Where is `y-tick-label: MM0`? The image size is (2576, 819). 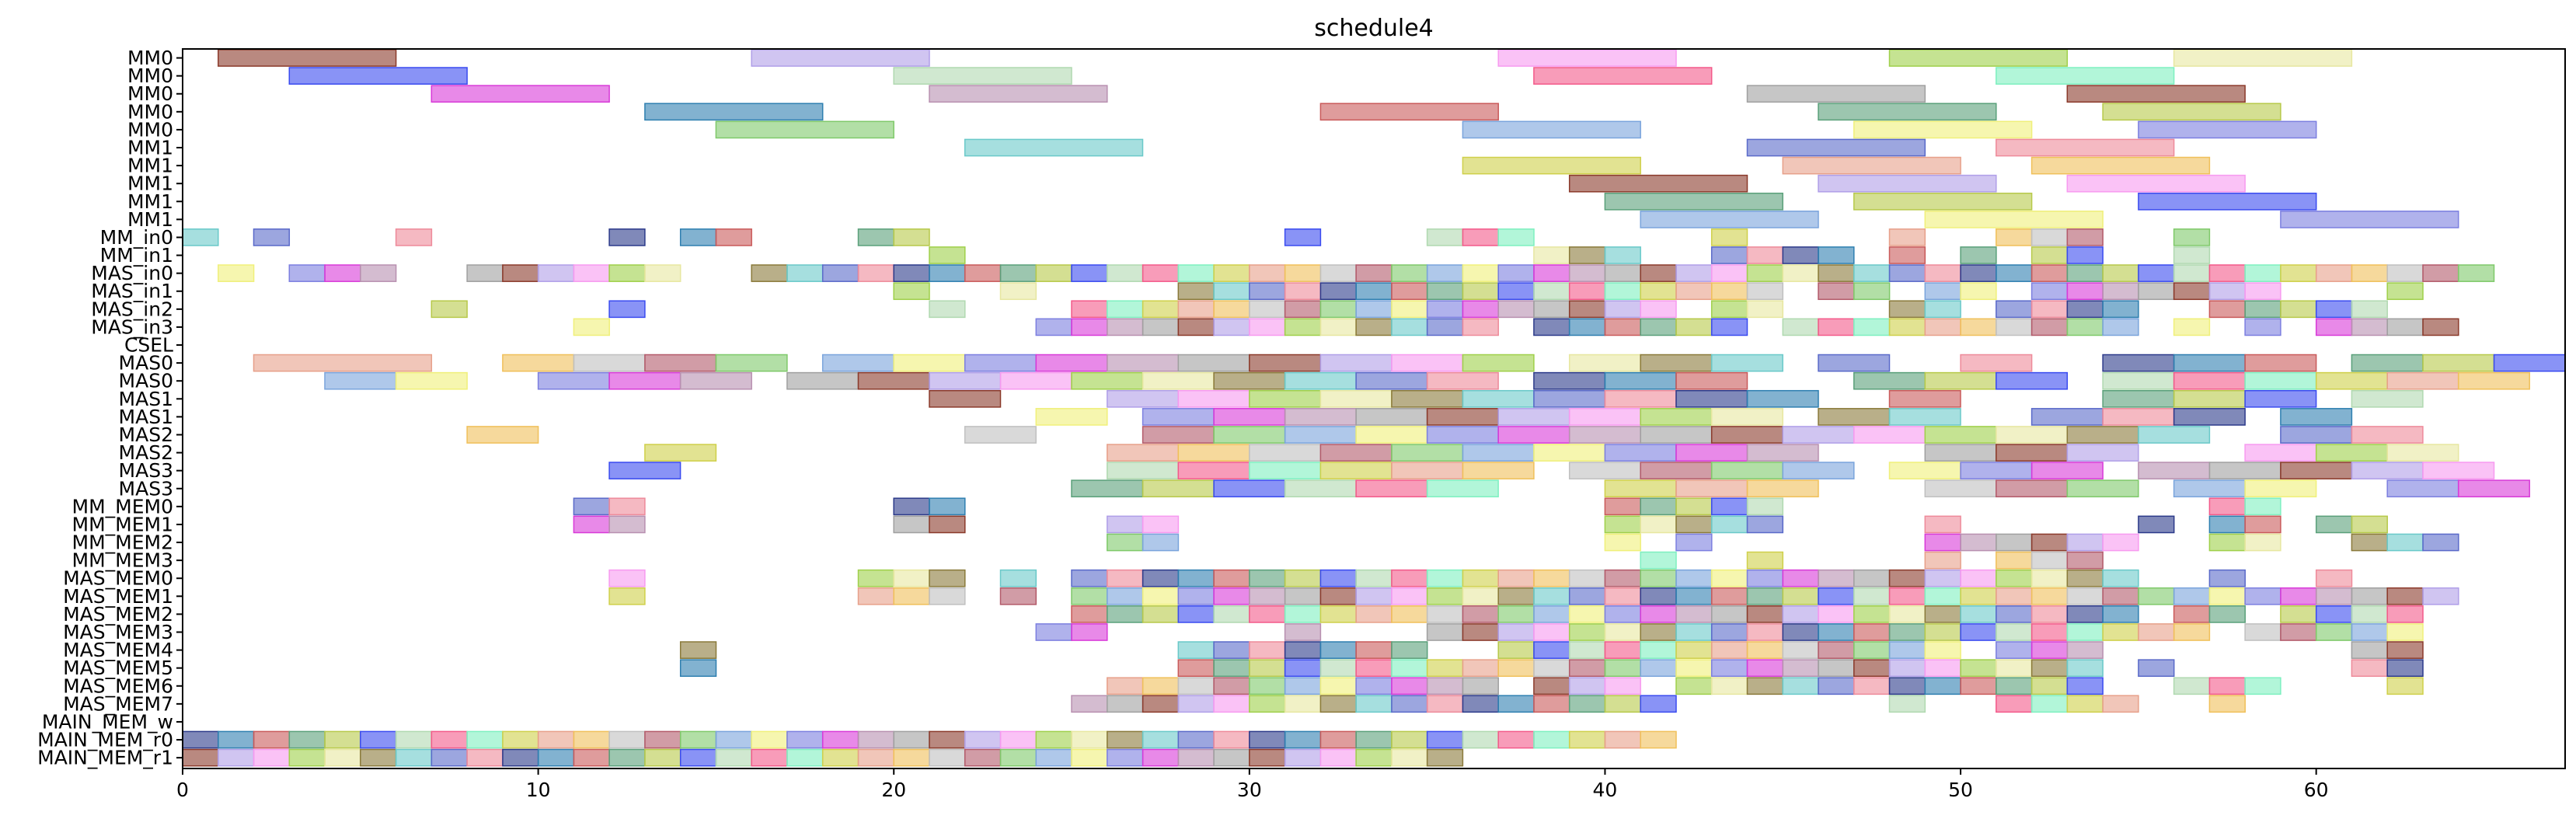 y-tick-label: MM0 is located at coordinates (150, 76).